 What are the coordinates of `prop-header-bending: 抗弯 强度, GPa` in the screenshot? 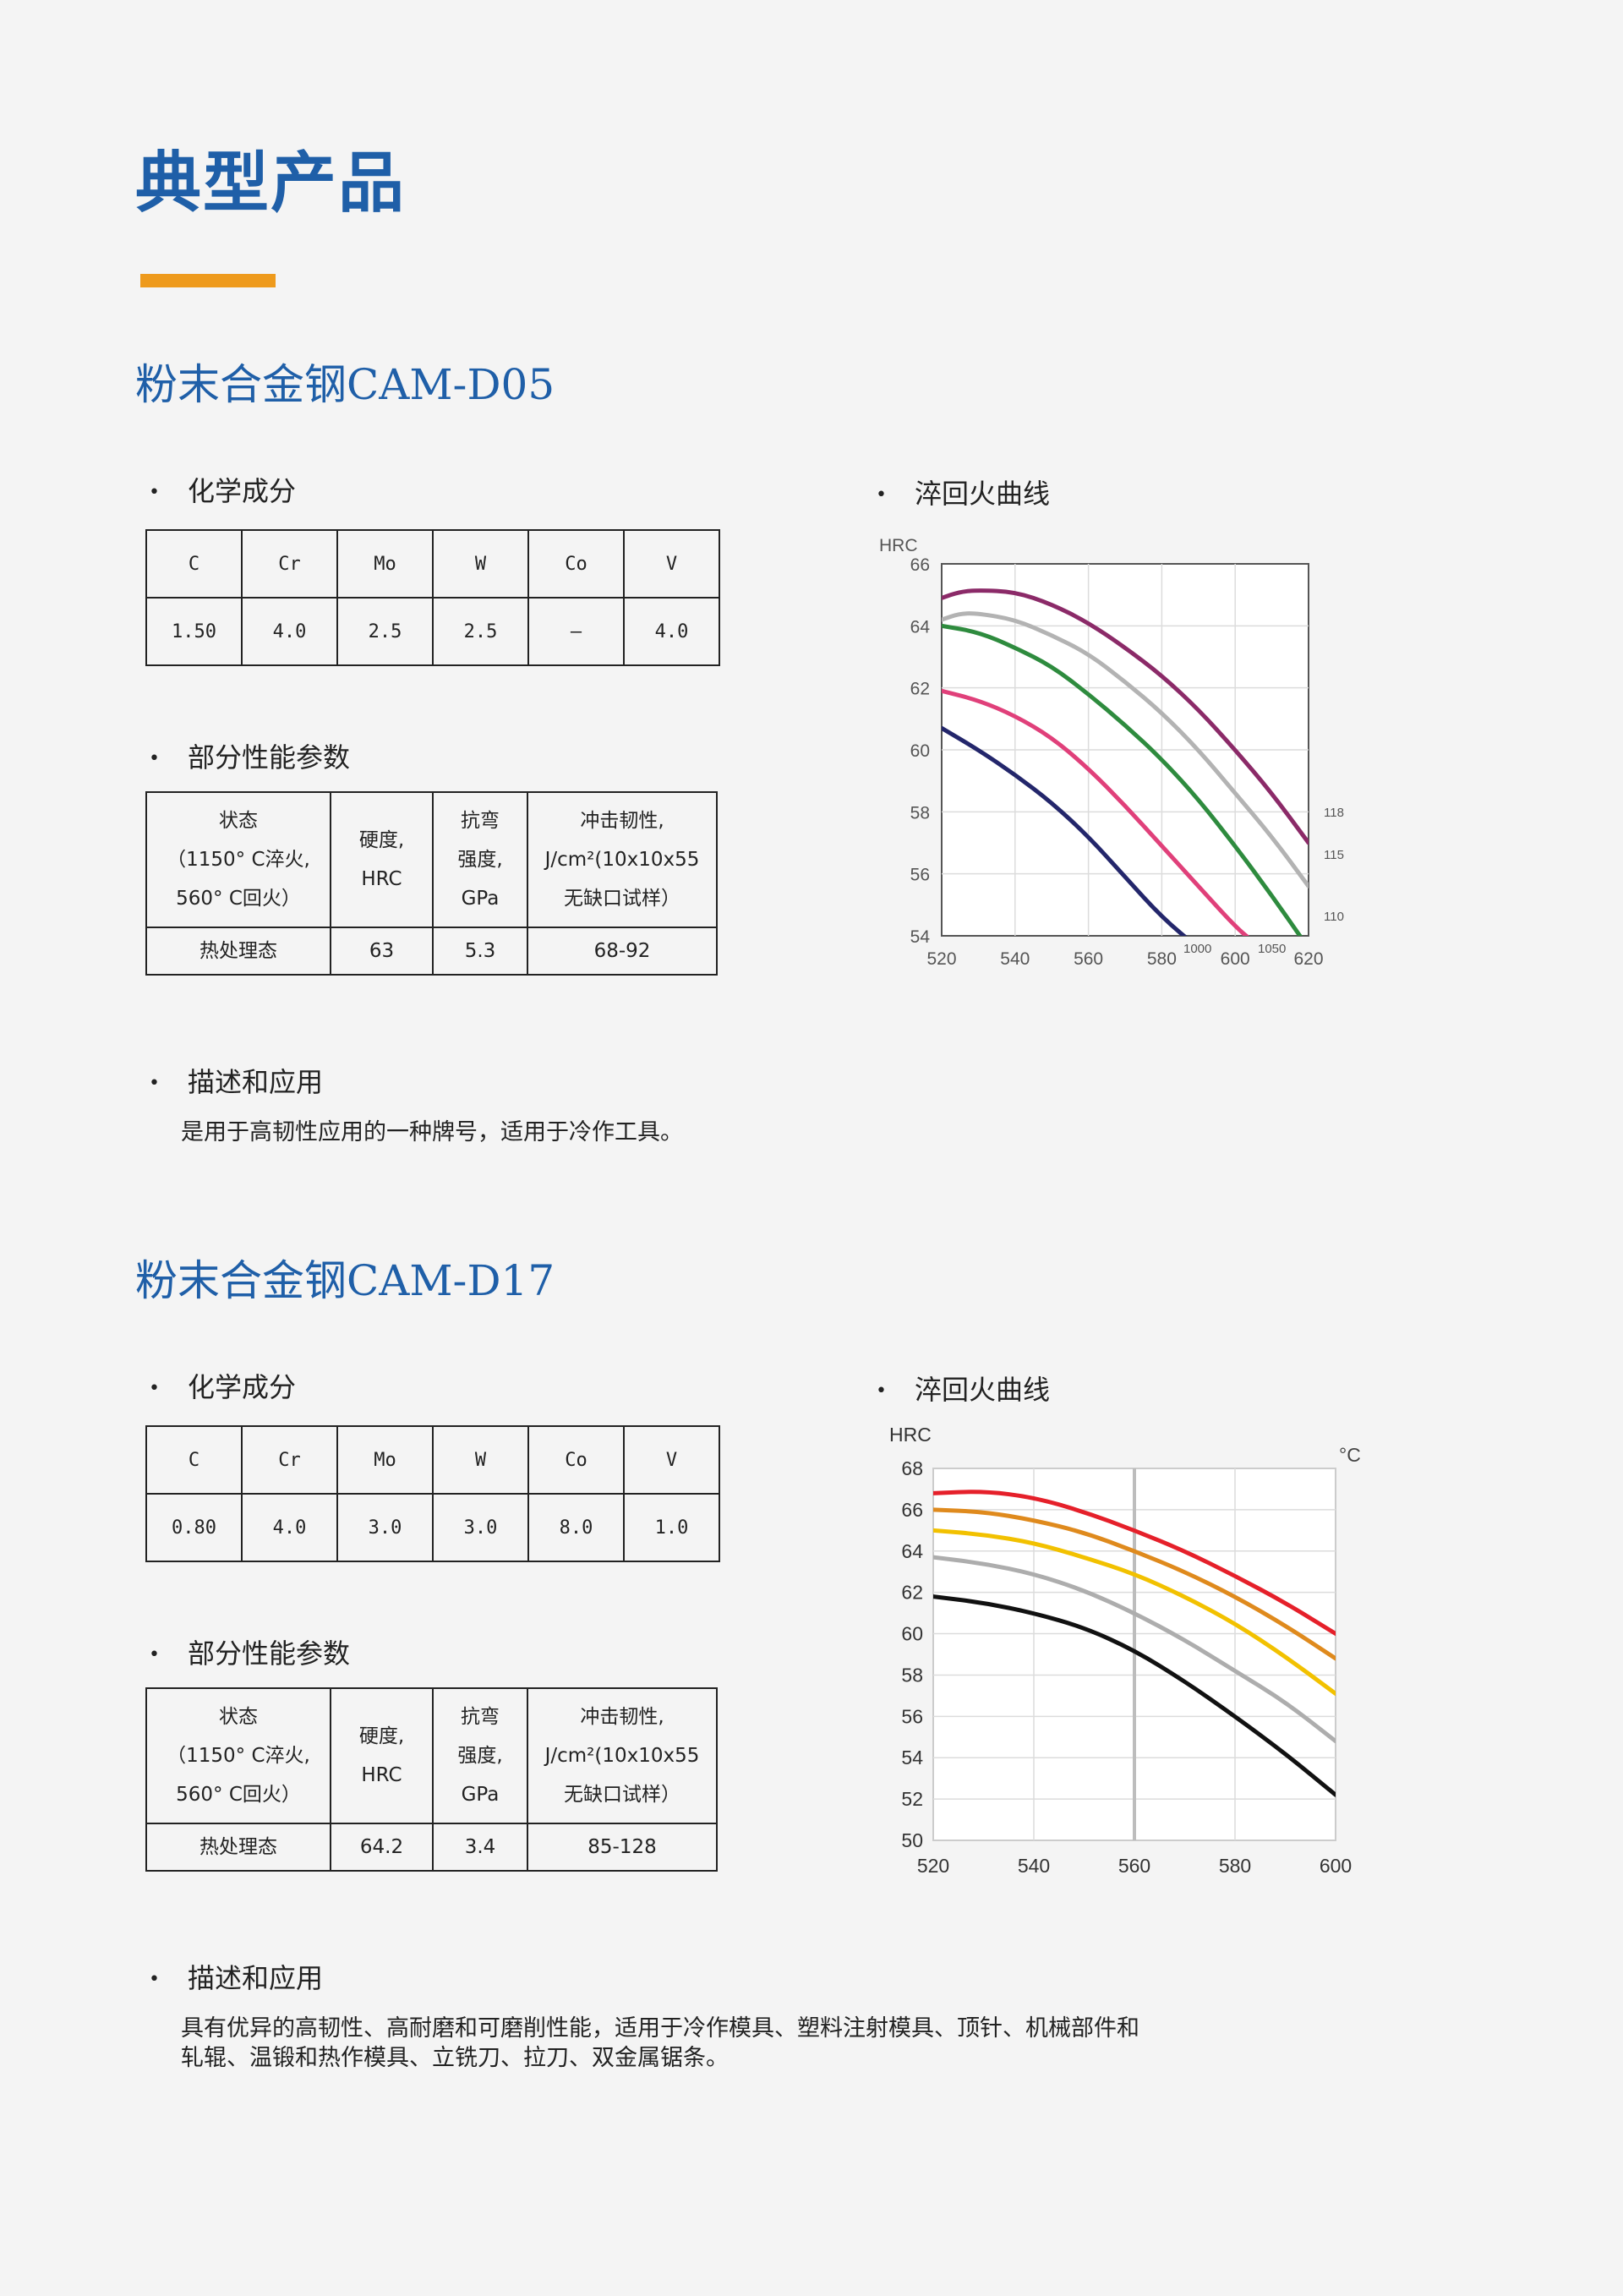 It's located at (480, 859).